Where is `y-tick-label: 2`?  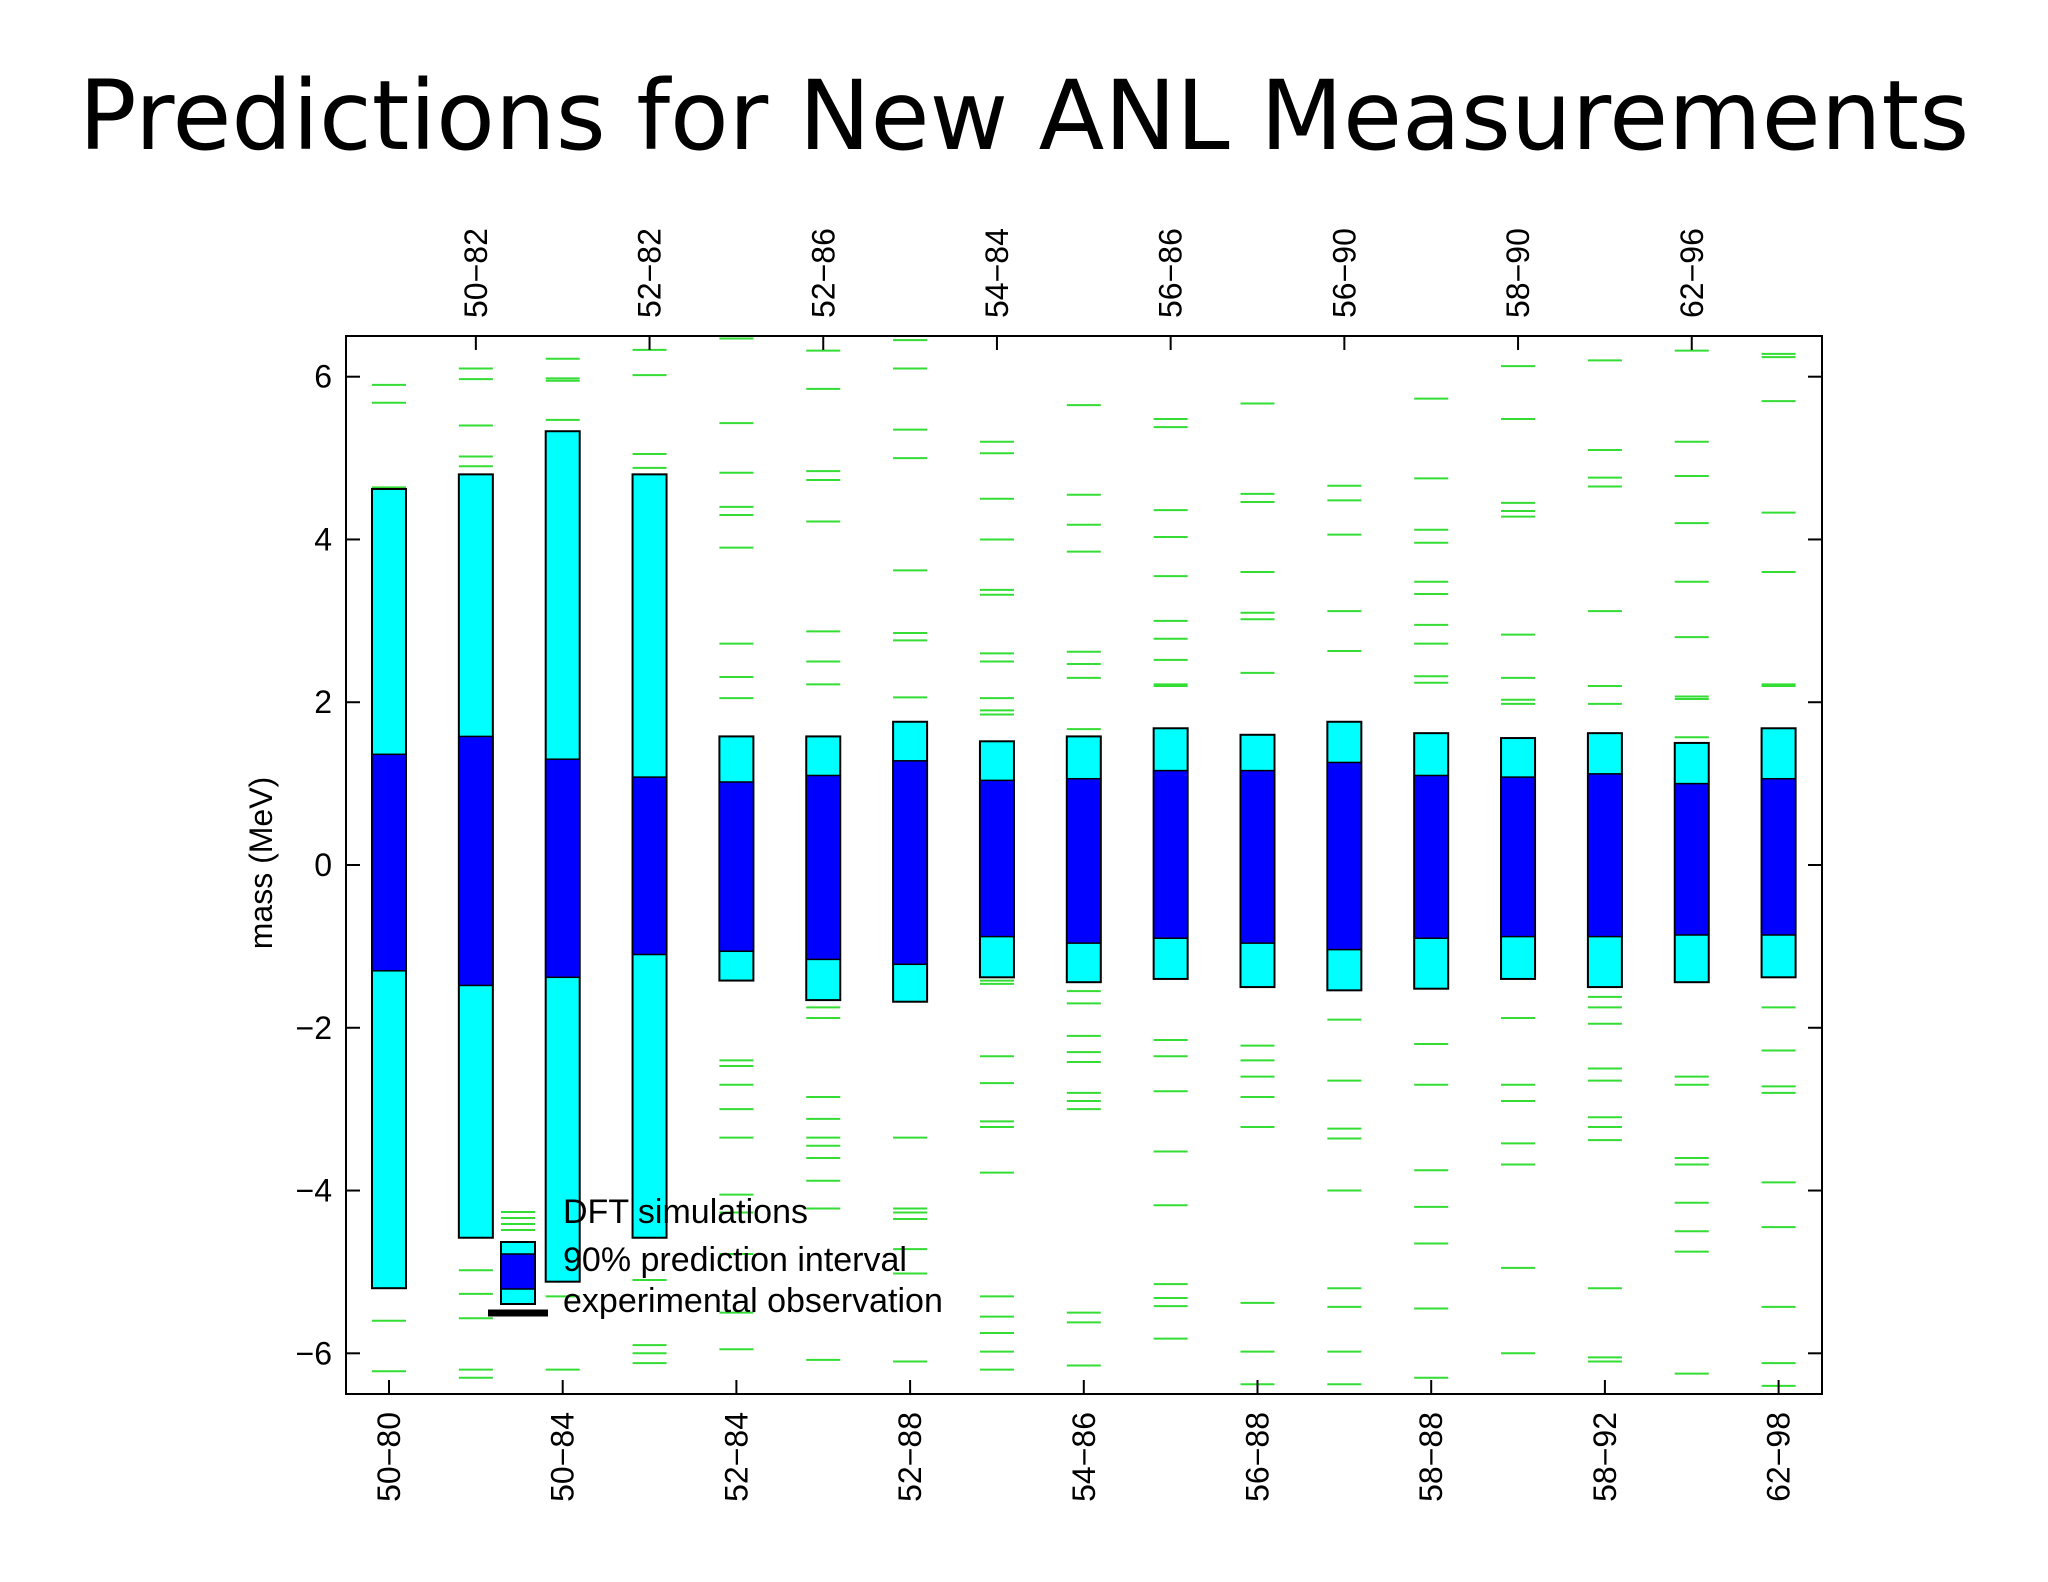
y-tick-label: 2 is located at coordinates (323, 702).